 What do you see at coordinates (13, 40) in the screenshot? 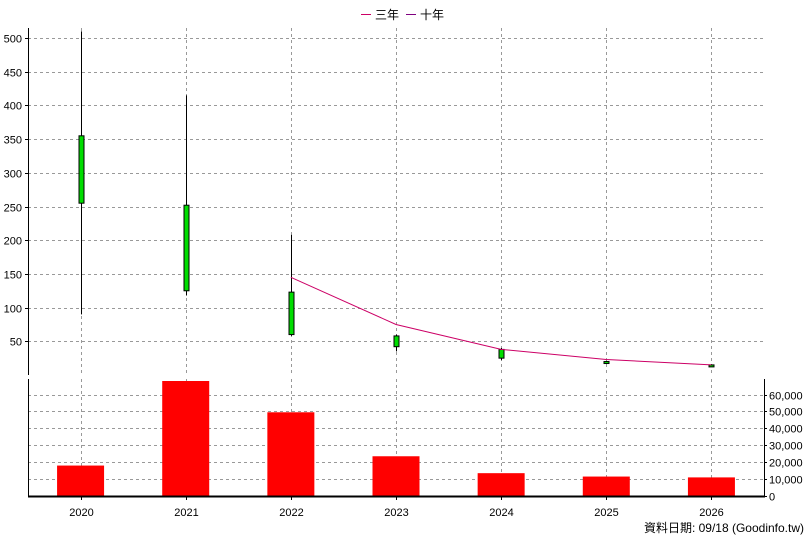
I see `price-tick-label: 500` at bounding box center [13, 40].